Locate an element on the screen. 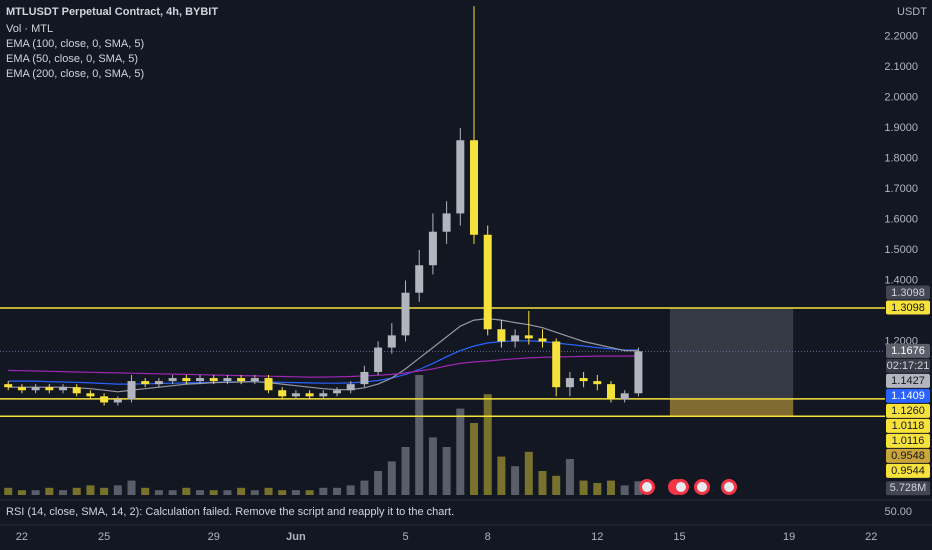 The width and height of the screenshot is (932, 550). unit-label: USDT is located at coordinates (912, 12).